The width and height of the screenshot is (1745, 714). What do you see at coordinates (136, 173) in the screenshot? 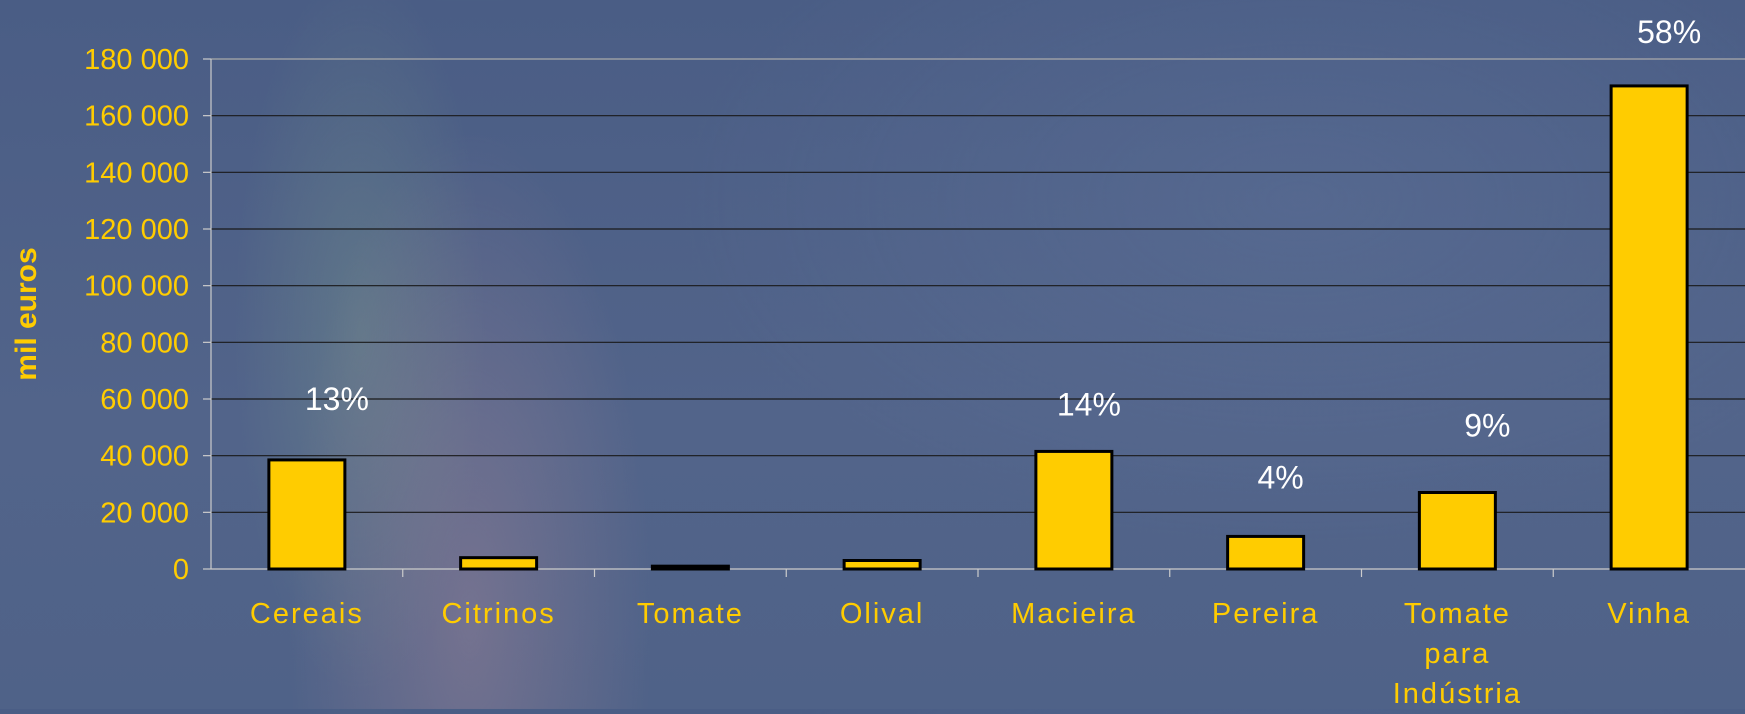
I see `y-tick-label: 140 000` at bounding box center [136, 173].